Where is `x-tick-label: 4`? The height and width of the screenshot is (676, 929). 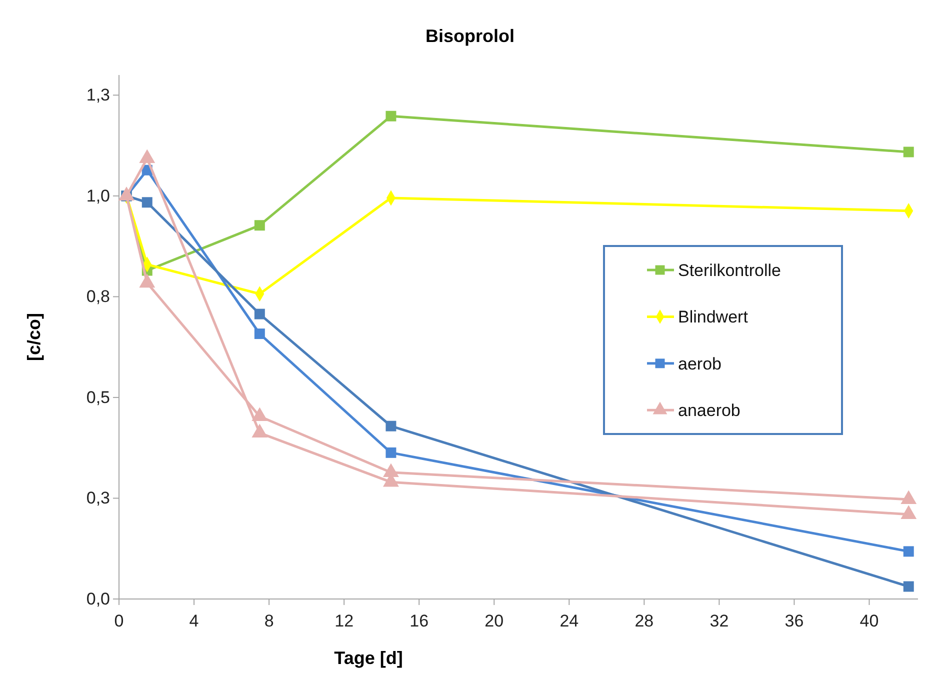 x-tick-label: 4 is located at coordinates (194, 621).